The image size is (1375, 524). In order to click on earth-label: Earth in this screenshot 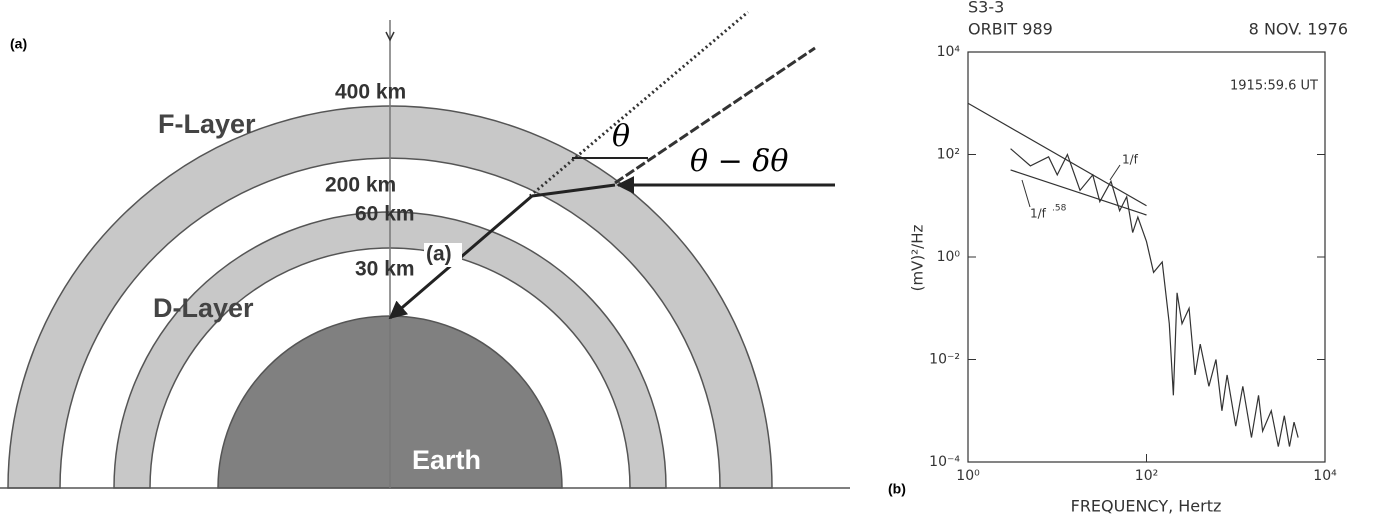, I will do `click(446, 460)`.